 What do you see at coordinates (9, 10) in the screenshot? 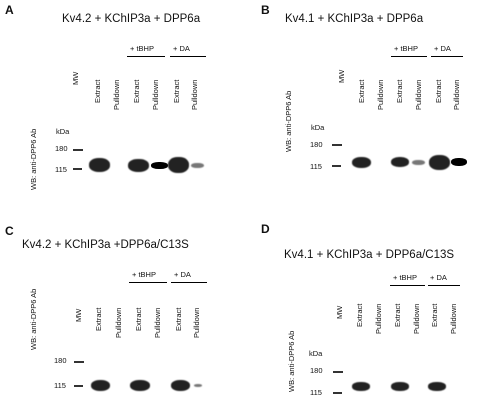
I see `panel-letter: A` at bounding box center [9, 10].